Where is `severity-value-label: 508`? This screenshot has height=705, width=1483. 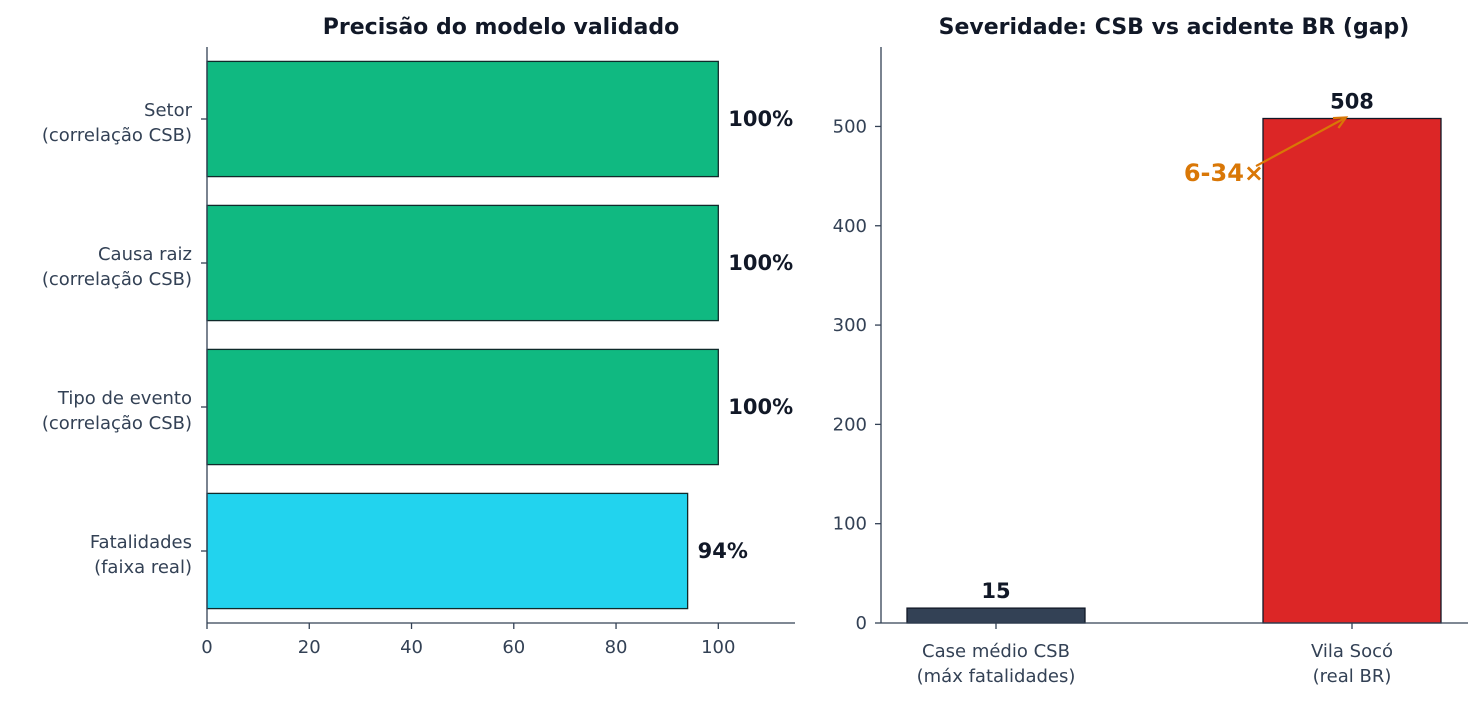 severity-value-label: 508 is located at coordinates (1352, 102).